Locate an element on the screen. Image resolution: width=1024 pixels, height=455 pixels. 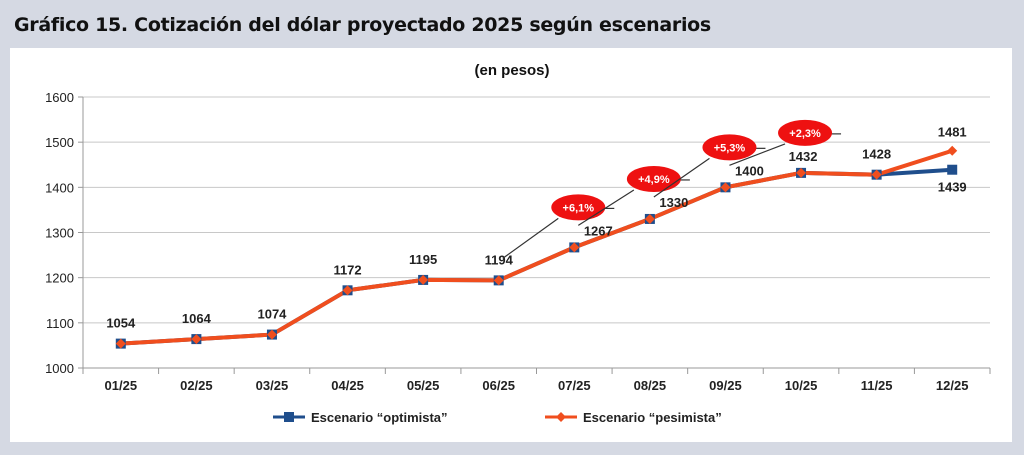
x-tick-label: 10/25 is located at coordinates (801, 385).